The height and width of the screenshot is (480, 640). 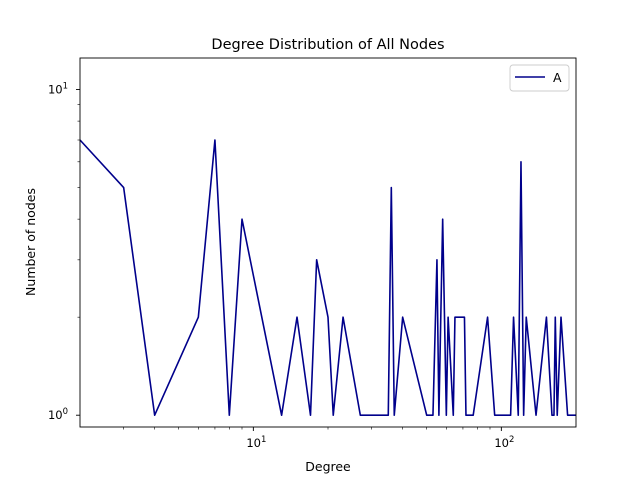 What do you see at coordinates (504, 442) in the screenshot?
I see `x-tick-label: 102` at bounding box center [504, 442].